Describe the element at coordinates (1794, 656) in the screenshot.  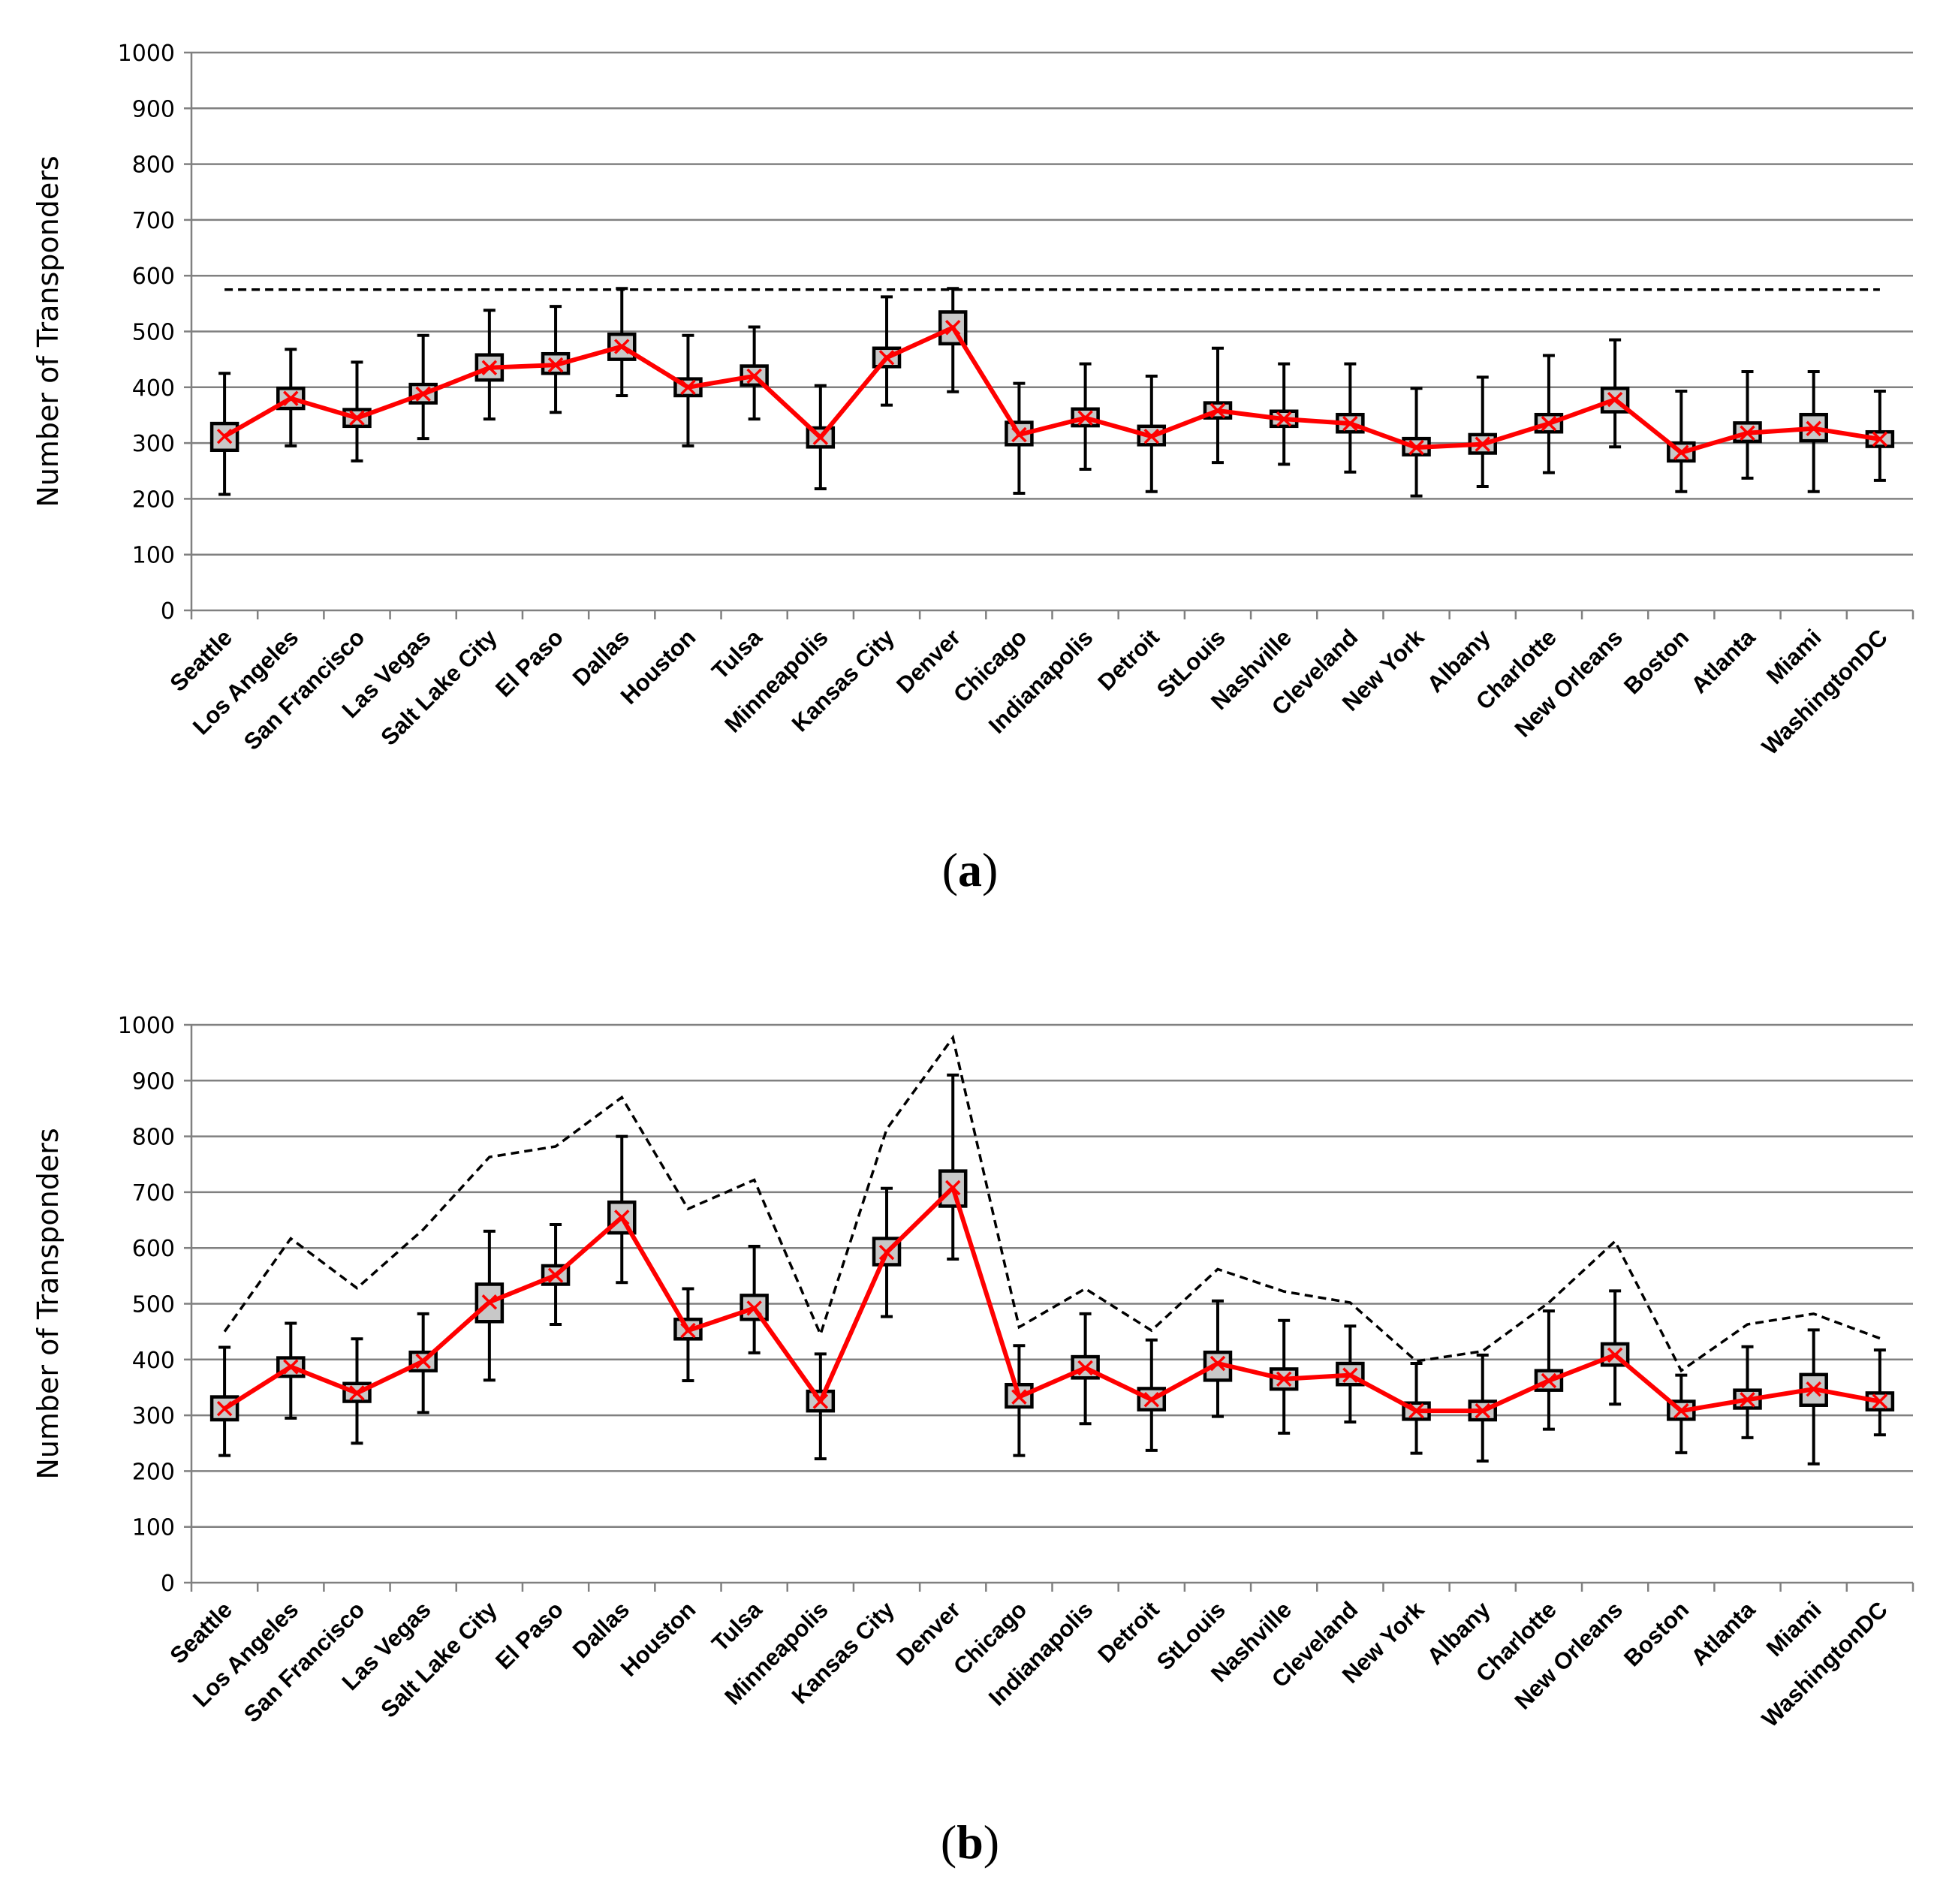
I see `category-label: Miami` at that location.